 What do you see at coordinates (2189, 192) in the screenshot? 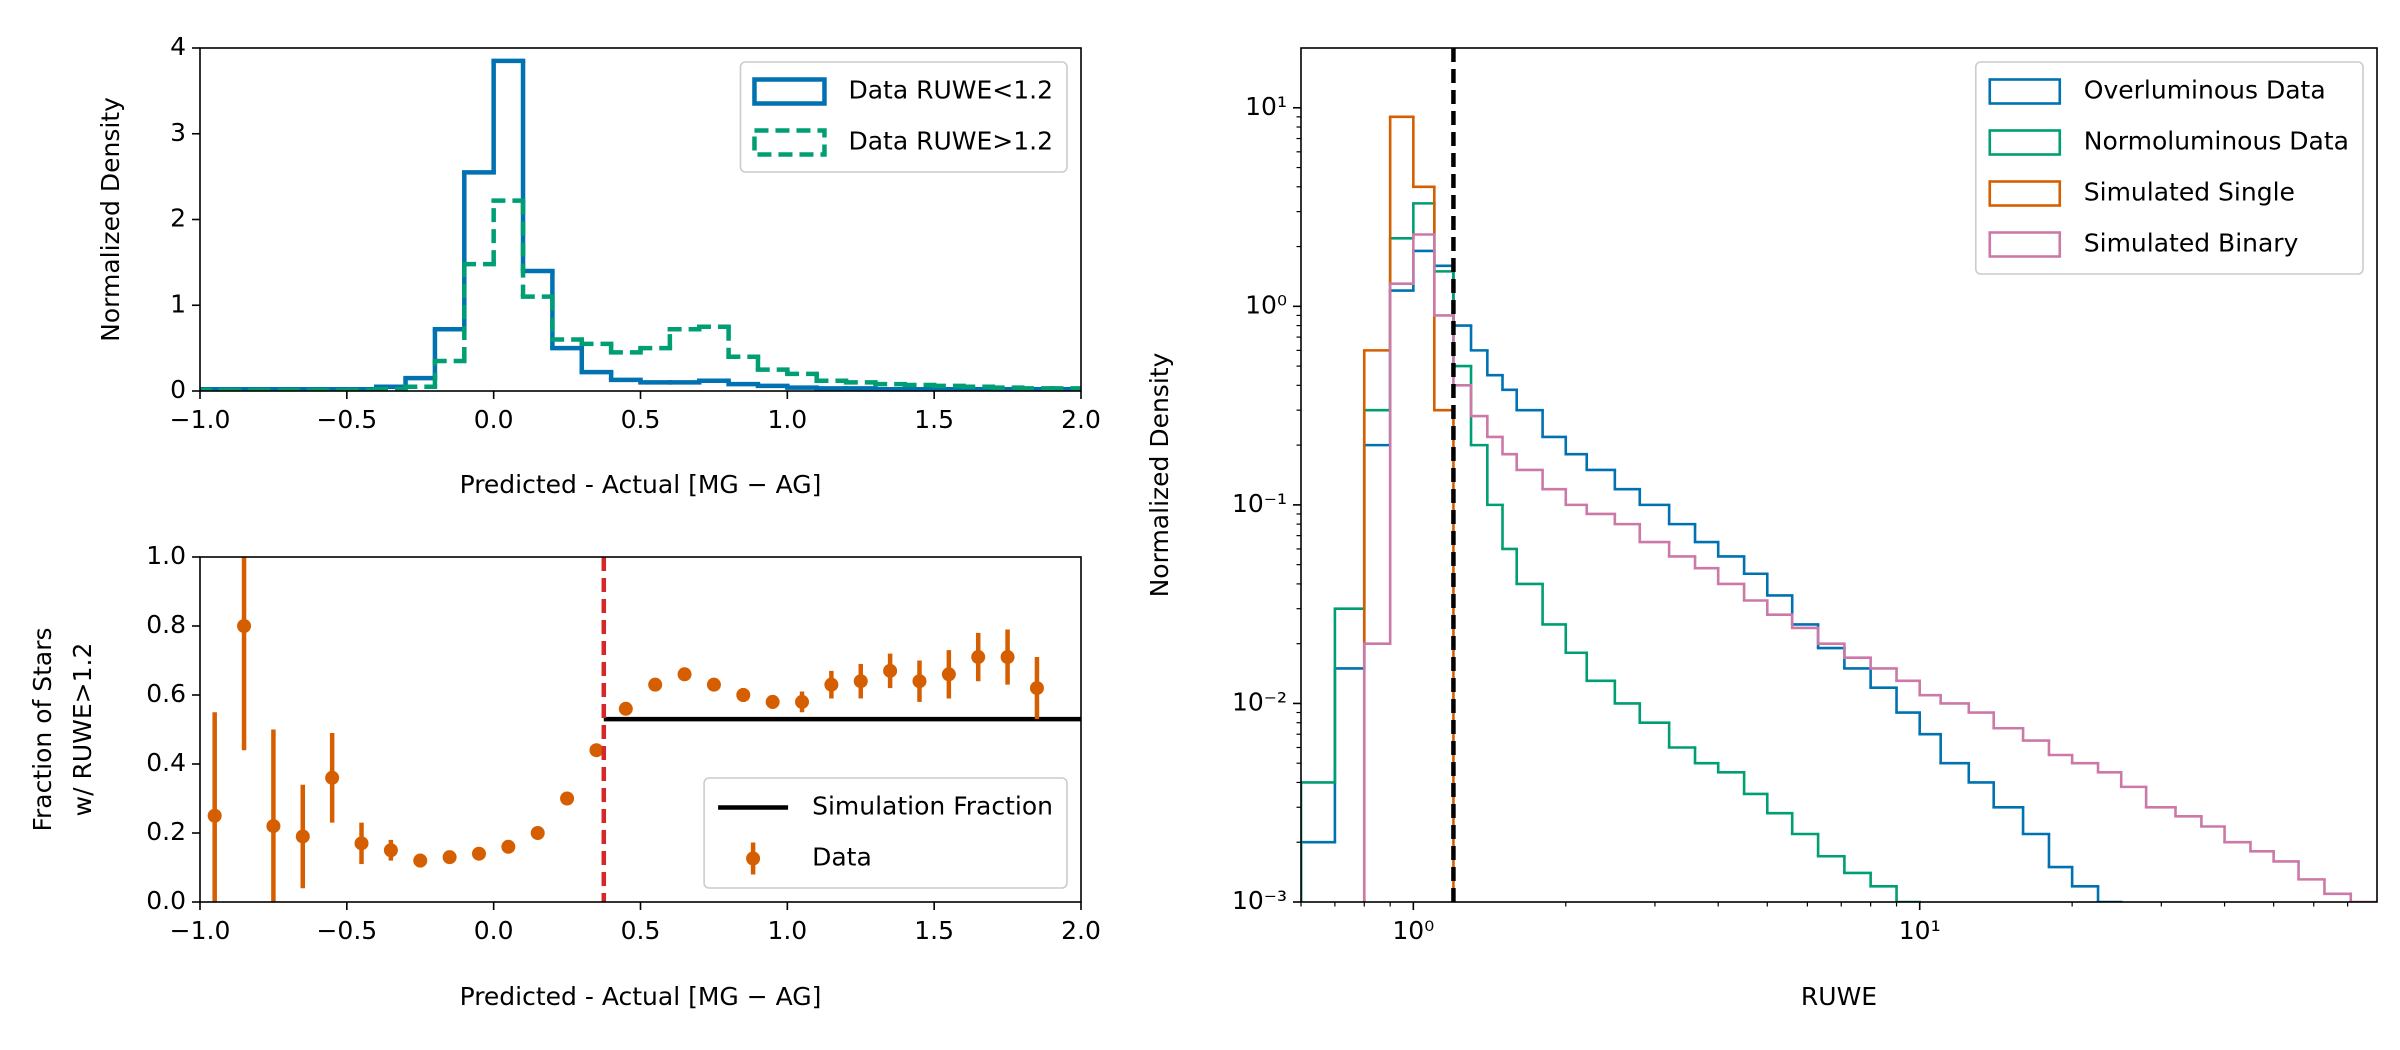
I see `legend-label: Simulated Single` at bounding box center [2189, 192].